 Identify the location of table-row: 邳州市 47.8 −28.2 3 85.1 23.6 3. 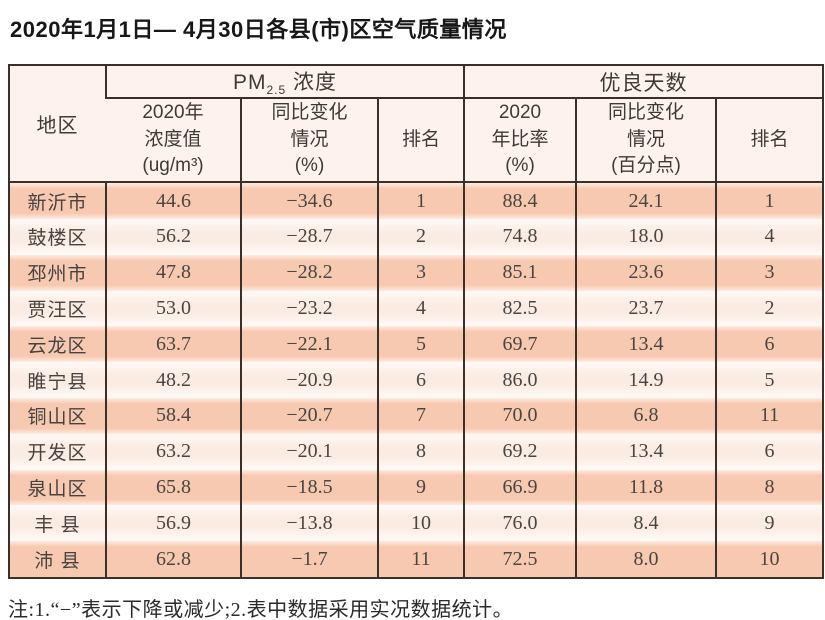
(416, 272).